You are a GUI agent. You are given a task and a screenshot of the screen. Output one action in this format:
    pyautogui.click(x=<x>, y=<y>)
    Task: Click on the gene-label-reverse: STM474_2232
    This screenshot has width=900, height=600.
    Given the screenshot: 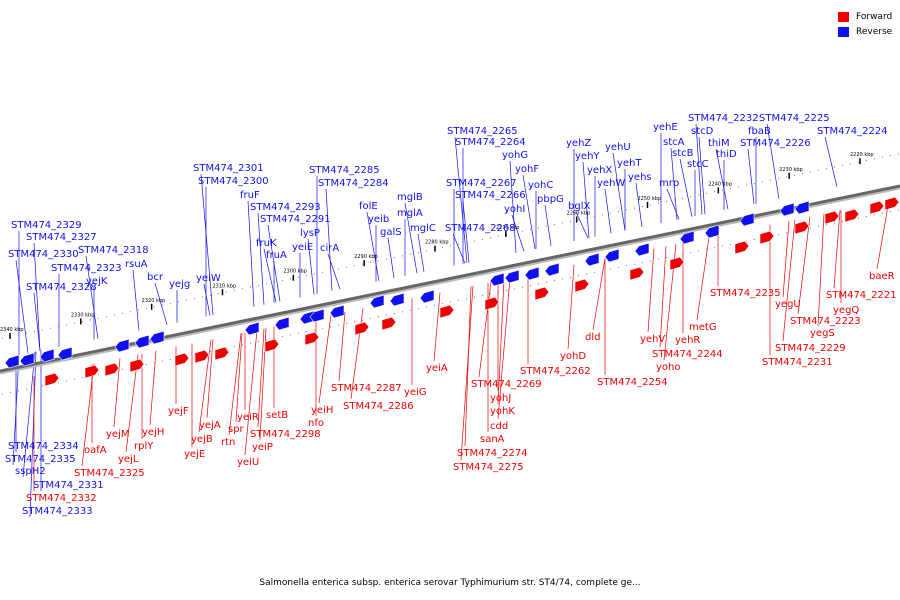 What is the action you would take?
    pyautogui.click(x=723, y=118)
    